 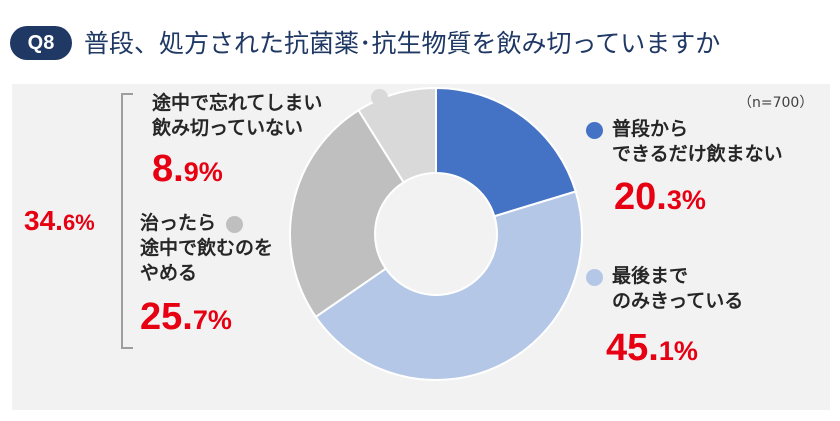 I want to click on pct-2: 25.7%, so click(x=186, y=317).